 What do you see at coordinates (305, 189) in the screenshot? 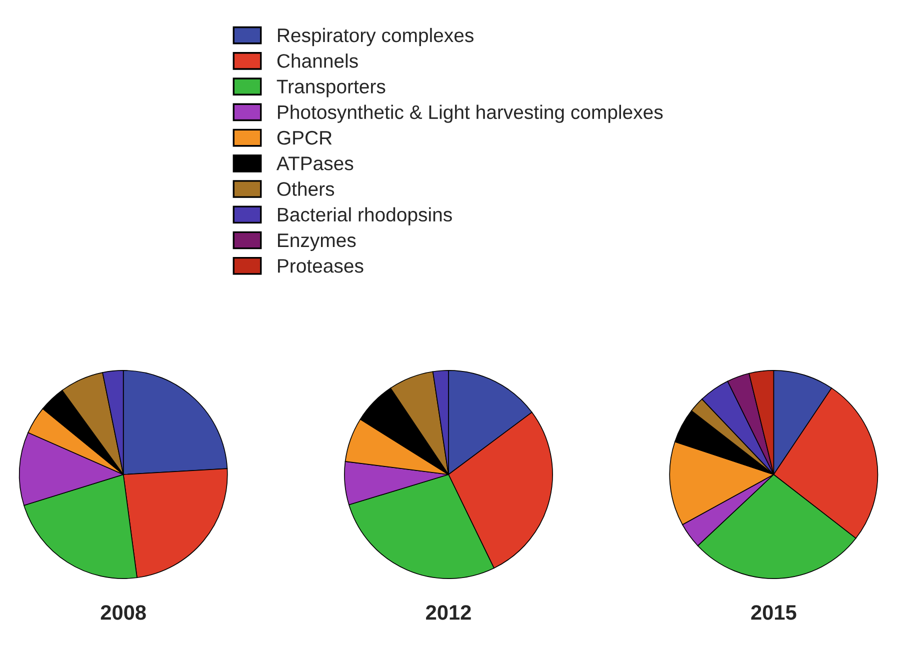
I see `legend-label: Others` at bounding box center [305, 189].